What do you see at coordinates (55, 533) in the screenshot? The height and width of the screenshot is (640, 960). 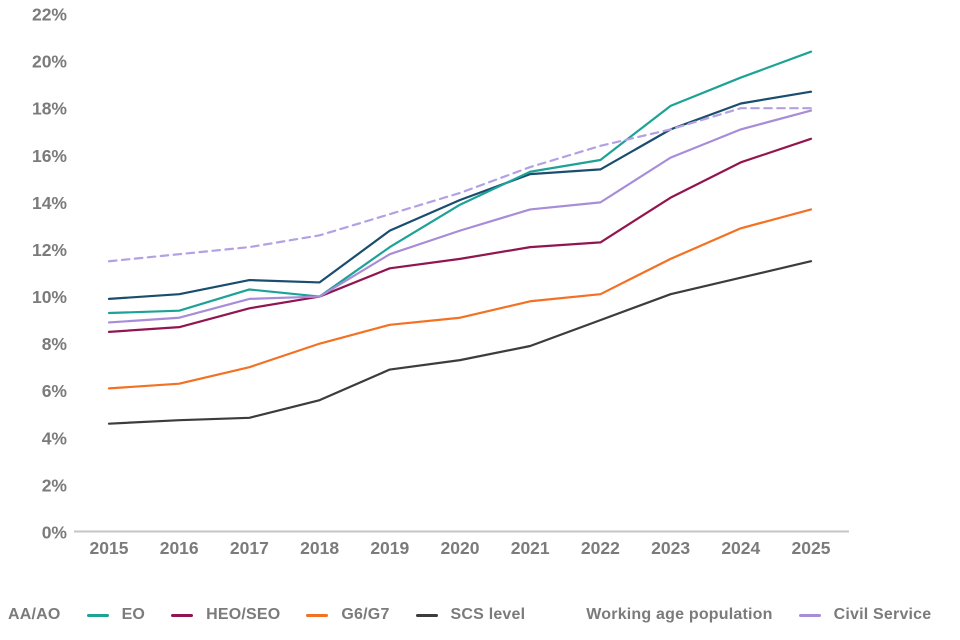 I see `y-axis-label-0: 0%` at bounding box center [55, 533].